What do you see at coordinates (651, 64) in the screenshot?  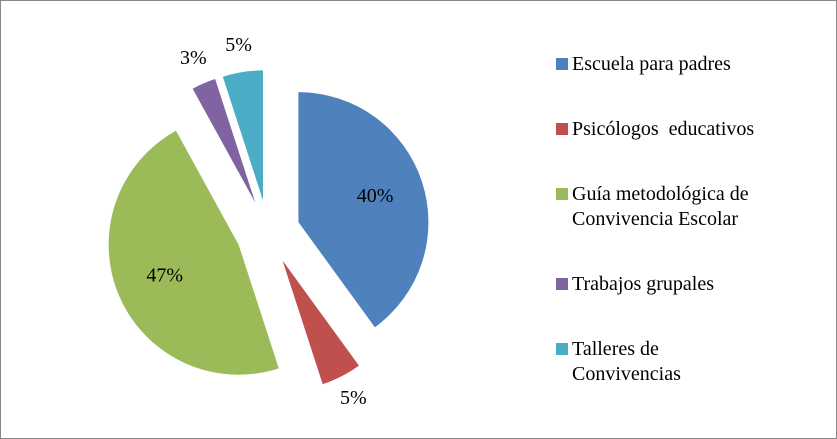 I see `legend-label: Escuela para padres` at bounding box center [651, 64].